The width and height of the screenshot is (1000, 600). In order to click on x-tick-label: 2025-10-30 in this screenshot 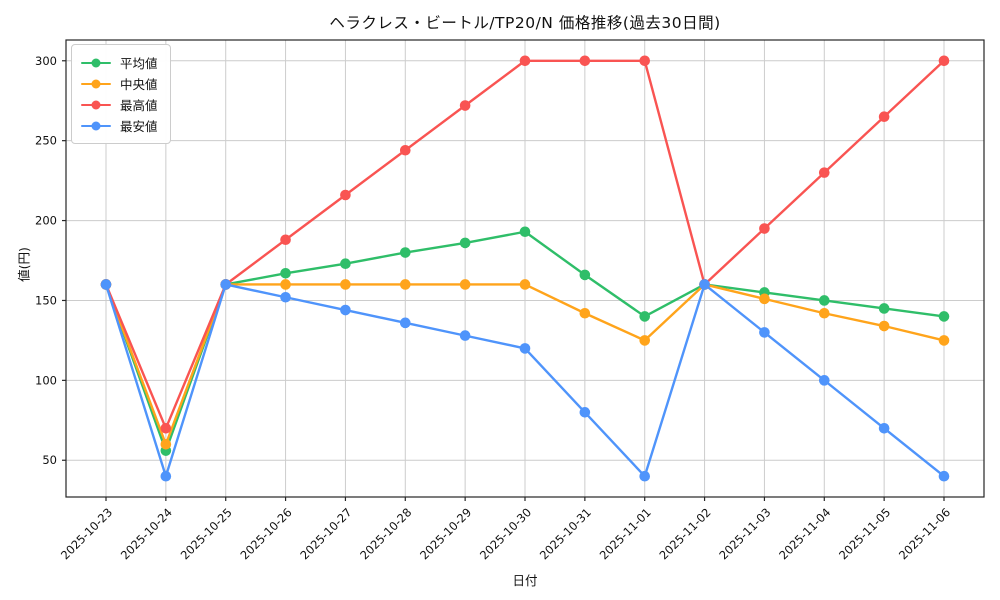, I will do `click(505, 533)`.